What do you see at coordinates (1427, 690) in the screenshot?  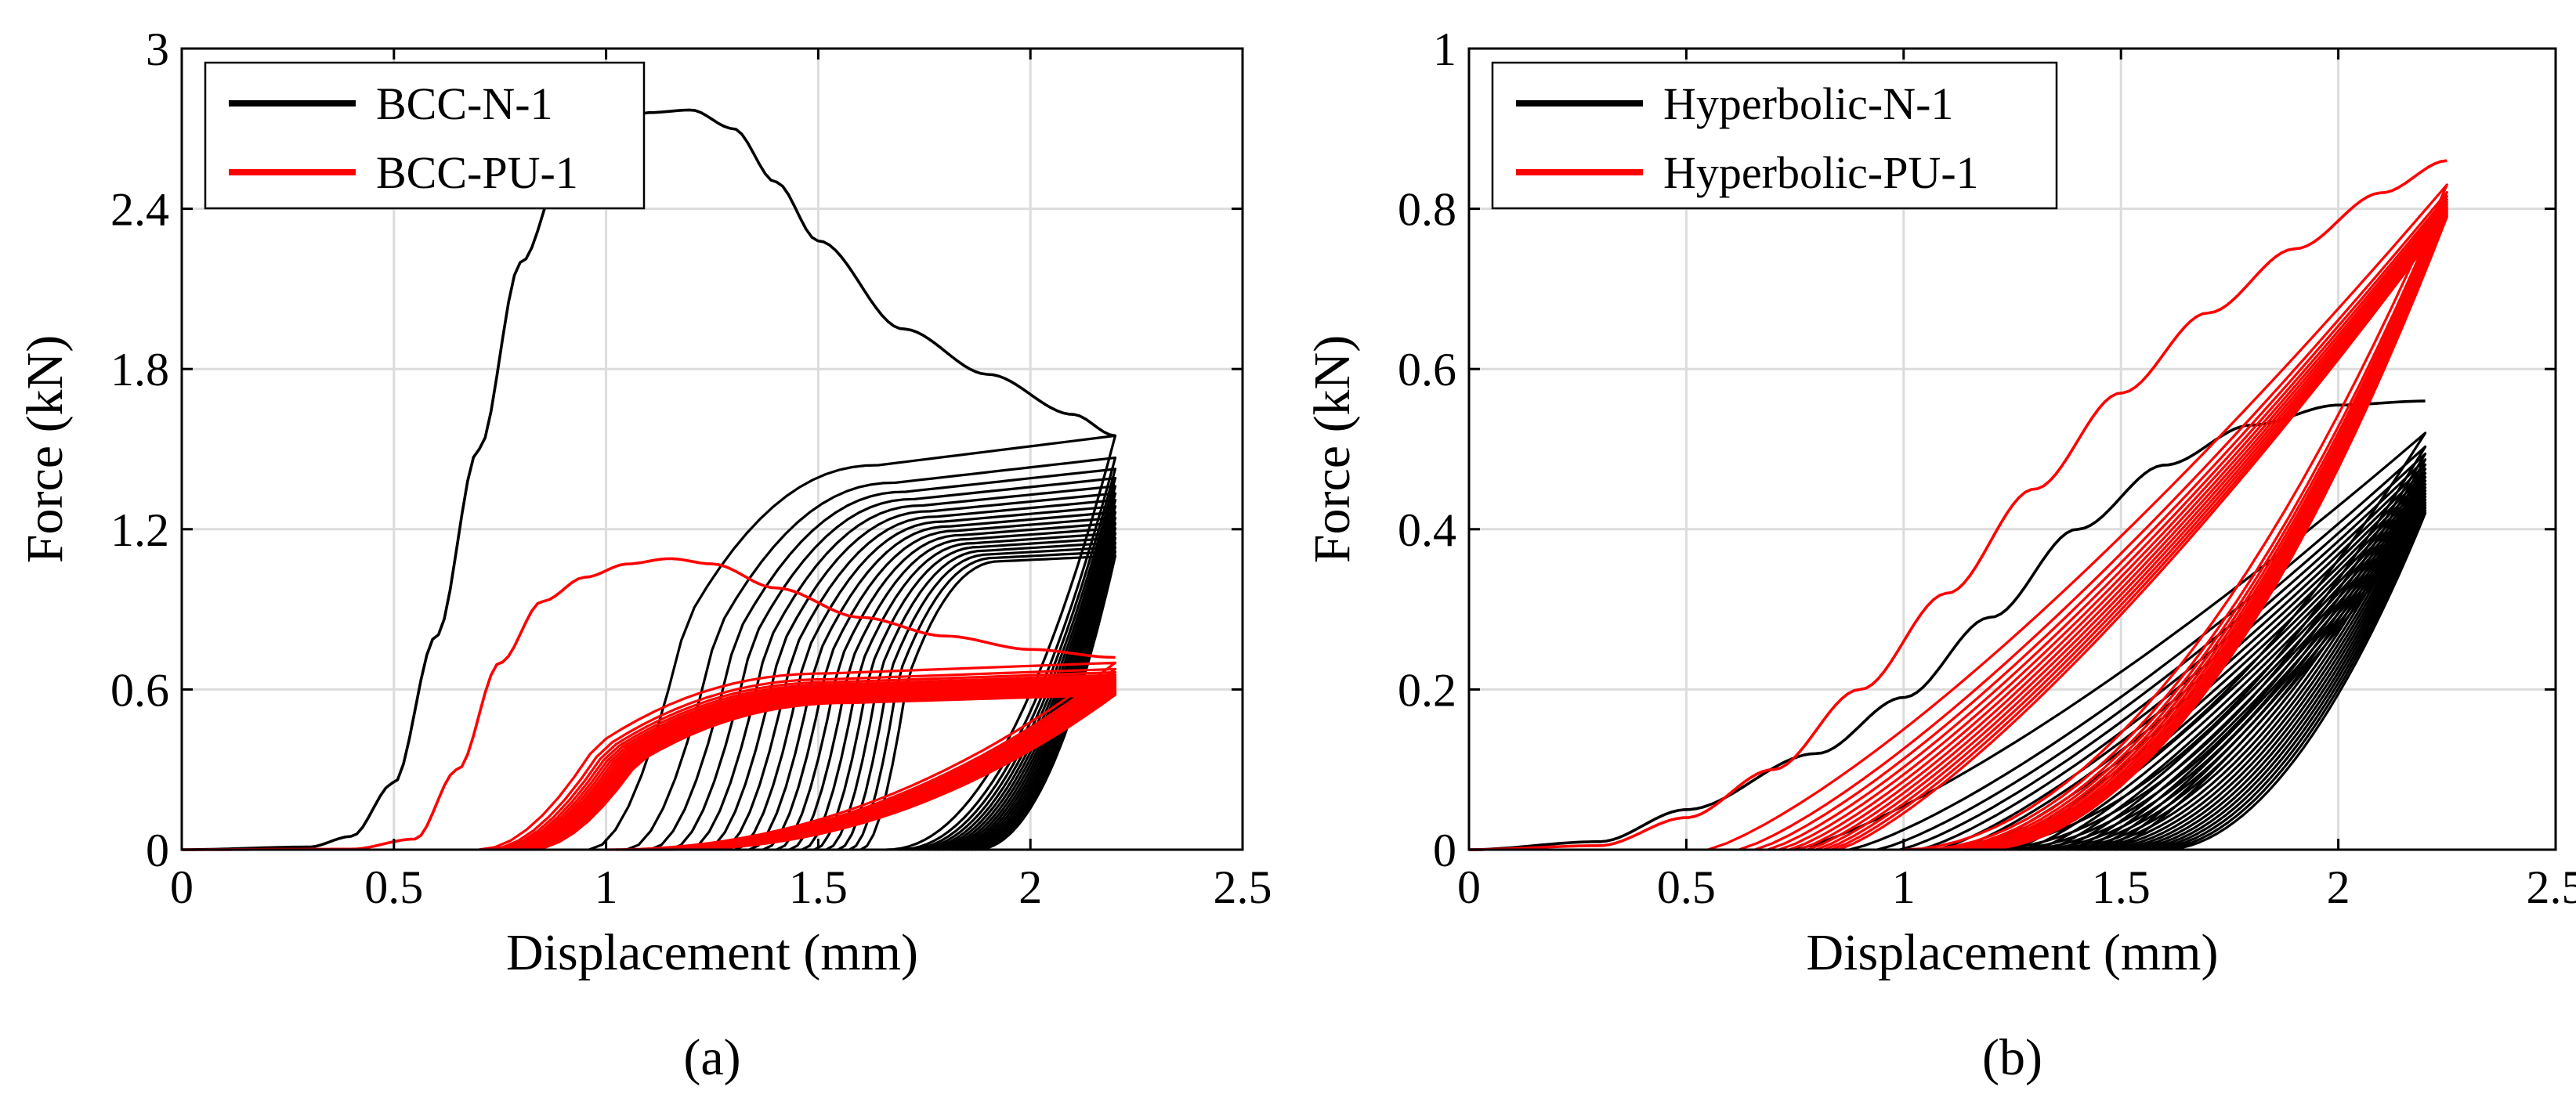 I see `y-tick-label: 0.2` at bounding box center [1427, 690].